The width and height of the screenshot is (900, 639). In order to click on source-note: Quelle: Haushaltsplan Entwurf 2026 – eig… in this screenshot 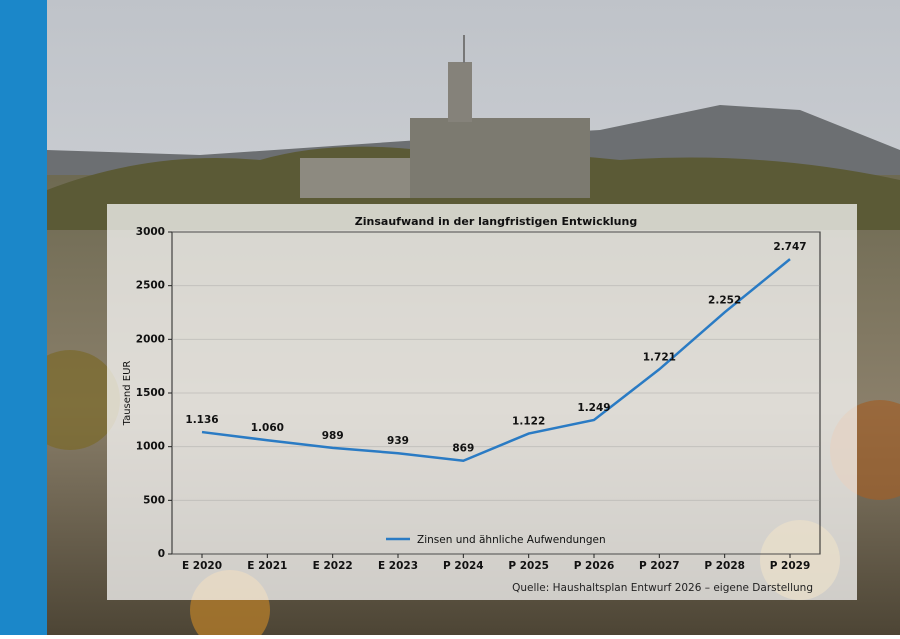, I will do `click(662, 588)`.